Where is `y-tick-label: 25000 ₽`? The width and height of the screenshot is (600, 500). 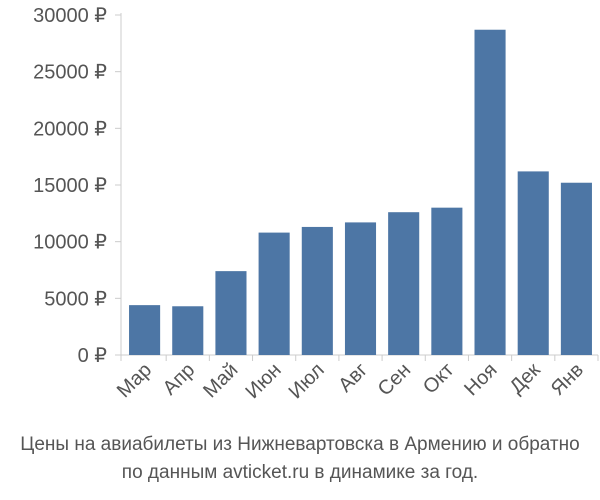
y-tick-label: 25000 ₽ is located at coordinates (70, 73).